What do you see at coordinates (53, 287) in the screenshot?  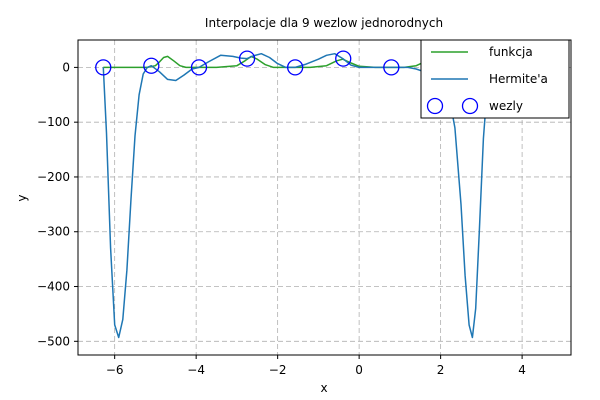 I see `y-tick-label: −400` at bounding box center [53, 287].